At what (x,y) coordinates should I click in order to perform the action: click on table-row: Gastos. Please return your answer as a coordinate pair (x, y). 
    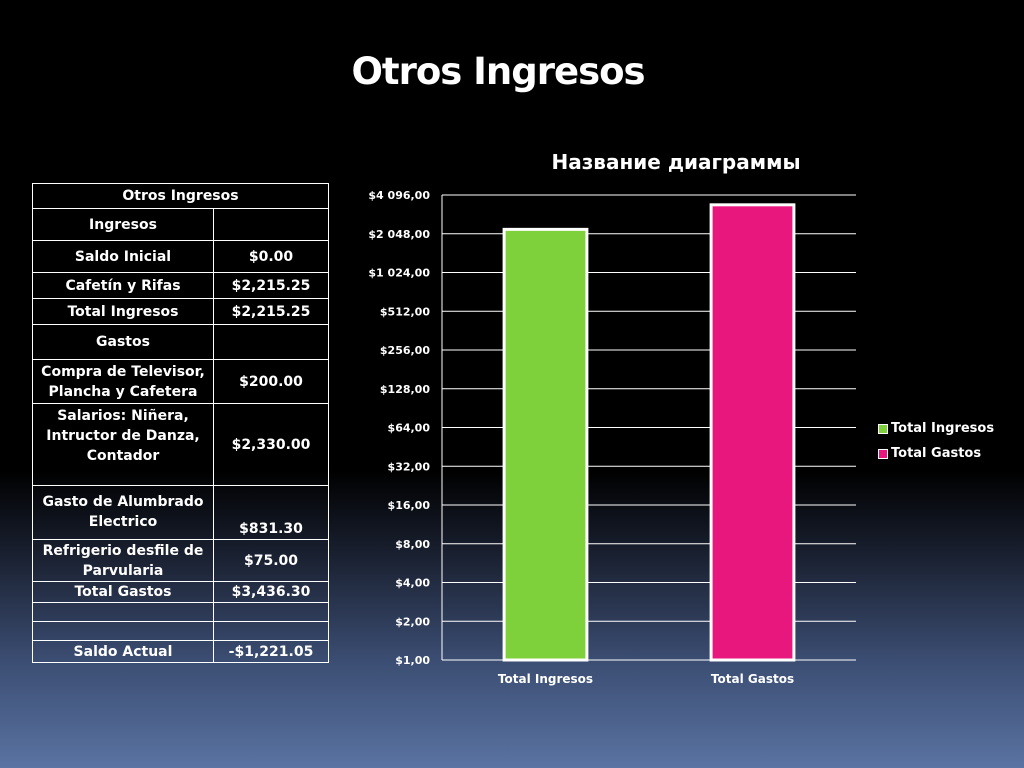
    Looking at the image, I should click on (180, 342).